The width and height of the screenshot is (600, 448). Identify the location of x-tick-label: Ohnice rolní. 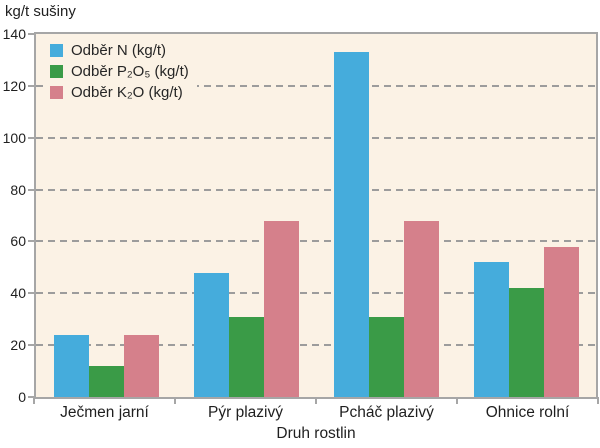
(527, 412).